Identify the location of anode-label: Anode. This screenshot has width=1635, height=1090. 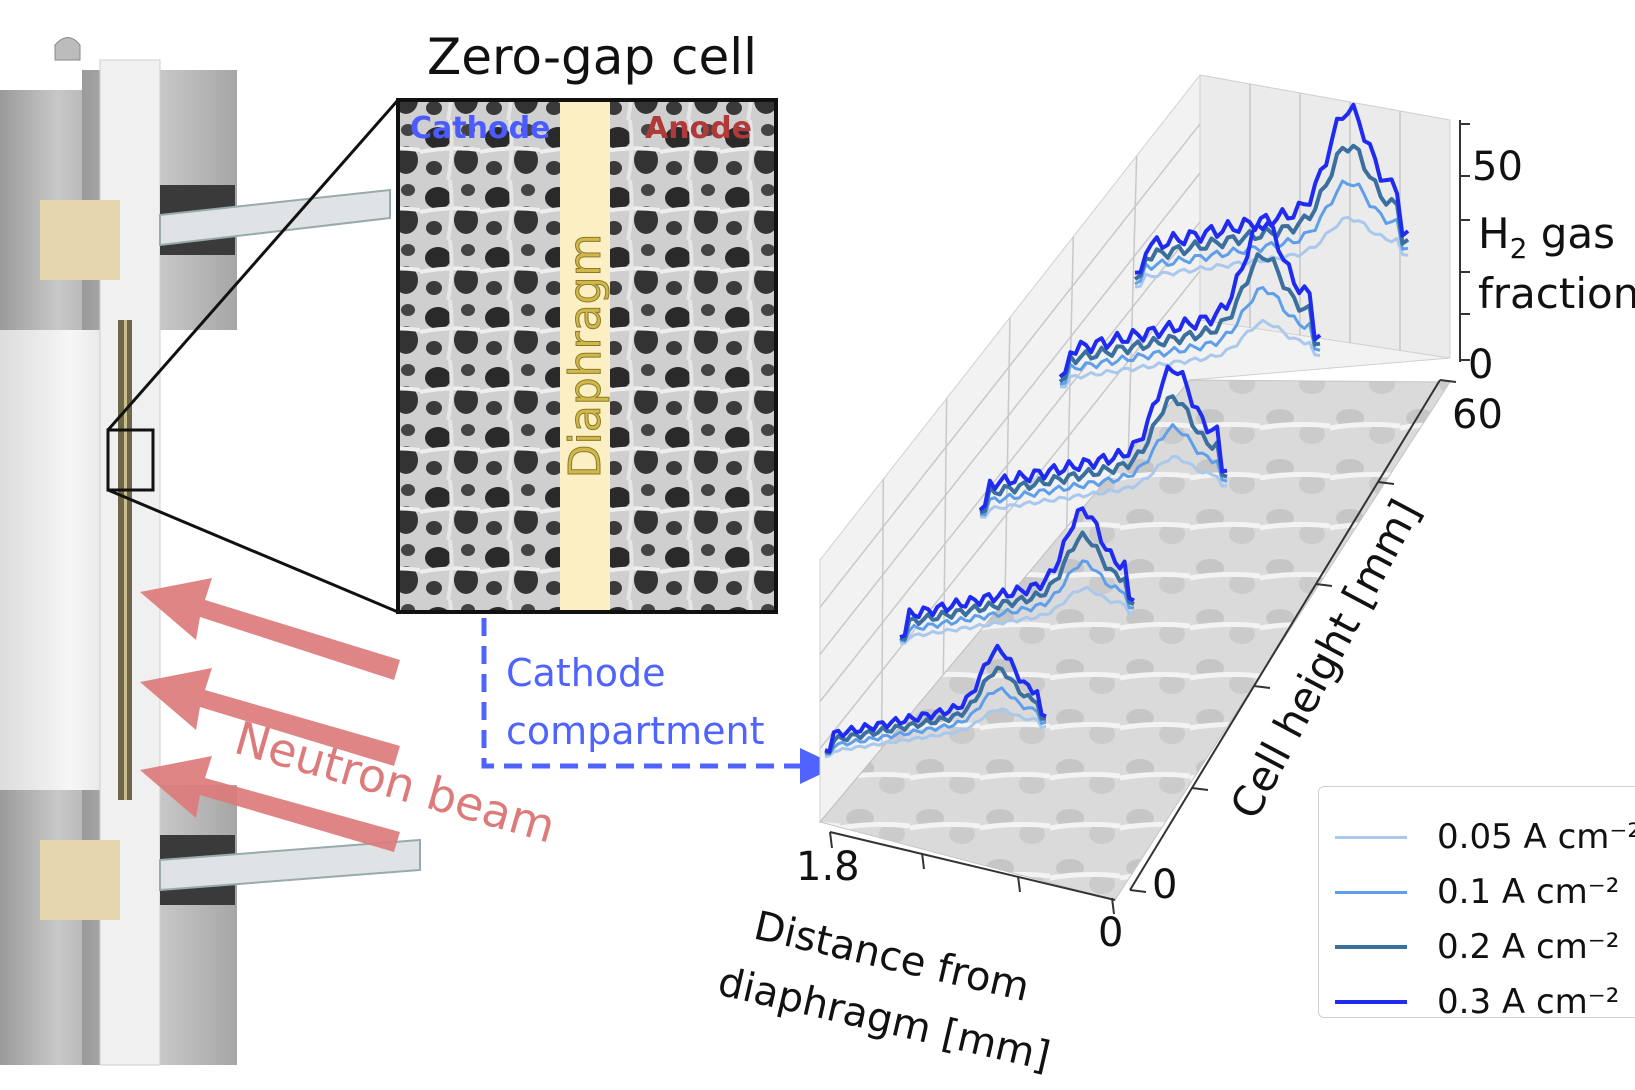
(698, 128).